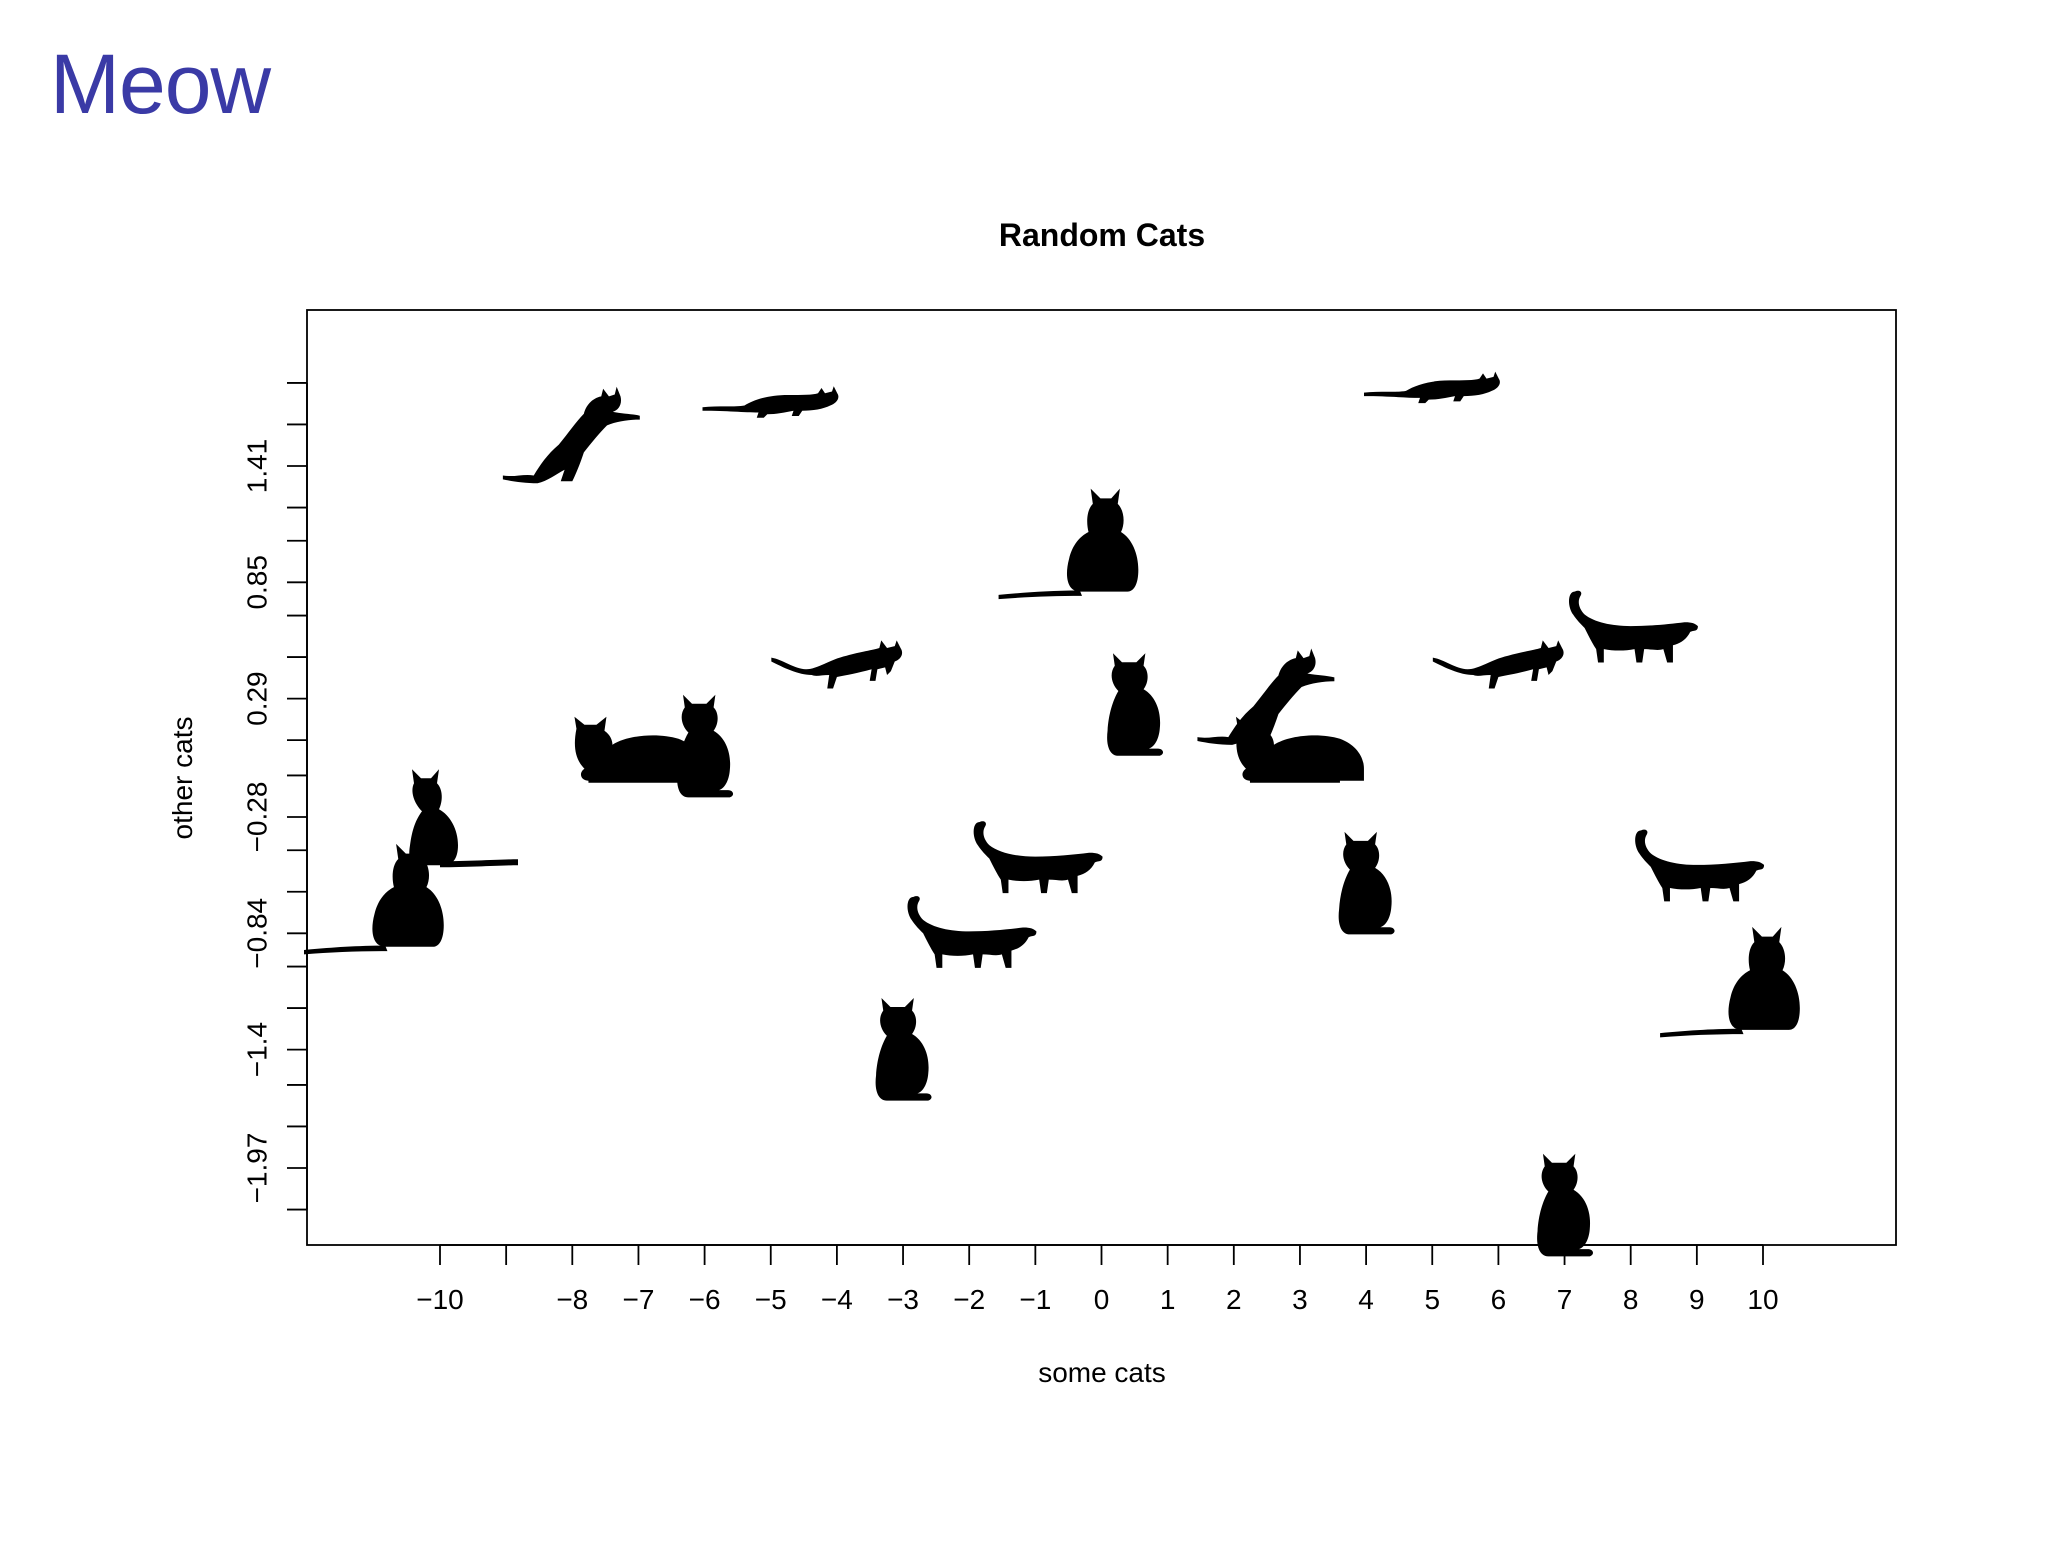 The image size is (2048, 1541). What do you see at coordinates (256, 1168) in the screenshot?
I see `y-tick-label: −1.97` at bounding box center [256, 1168].